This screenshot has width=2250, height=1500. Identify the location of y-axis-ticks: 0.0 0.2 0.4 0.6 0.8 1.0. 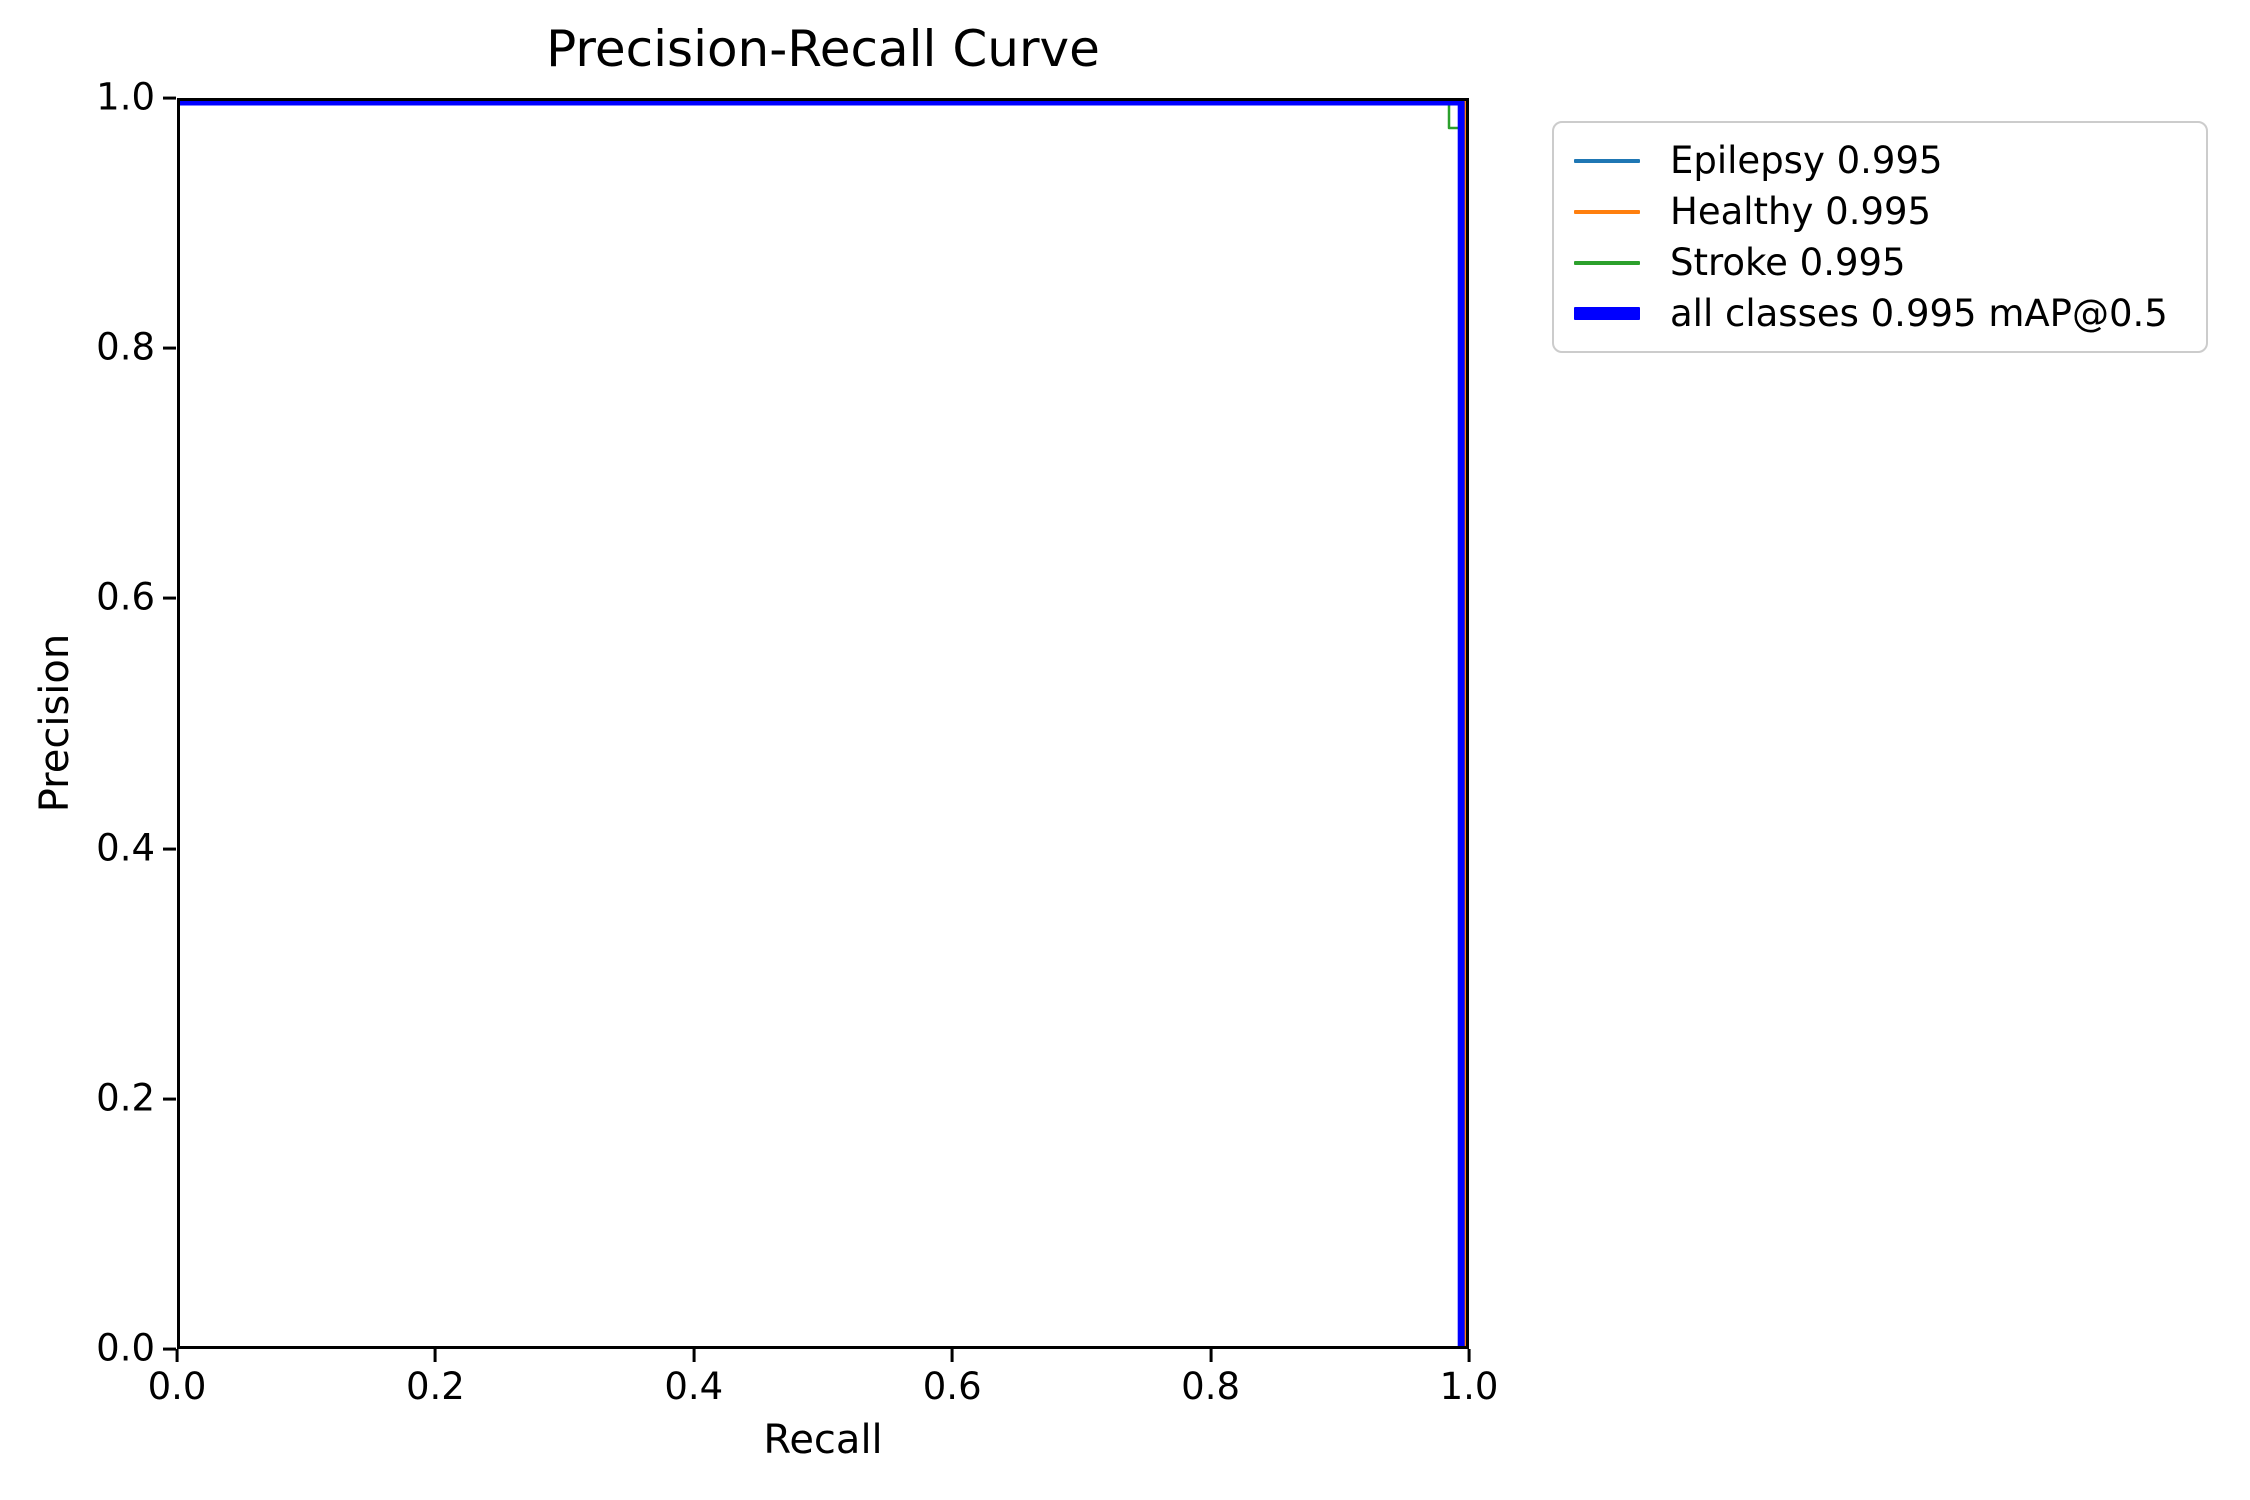
(88, 722).